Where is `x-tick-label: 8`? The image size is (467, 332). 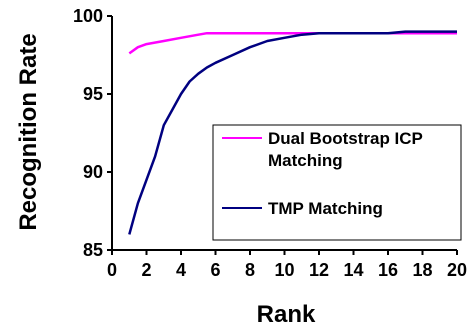 x-tick-label: 8 is located at coordinates (250, 270).